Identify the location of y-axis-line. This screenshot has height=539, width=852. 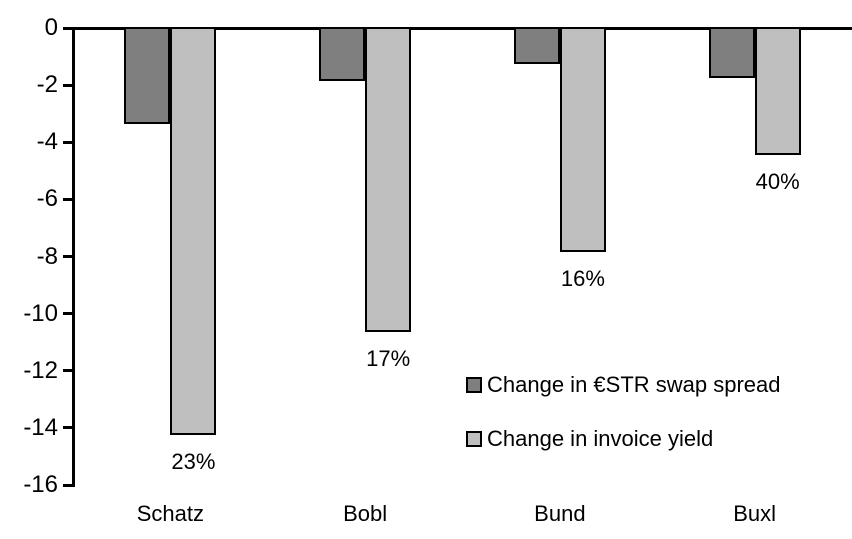
(73, 256).